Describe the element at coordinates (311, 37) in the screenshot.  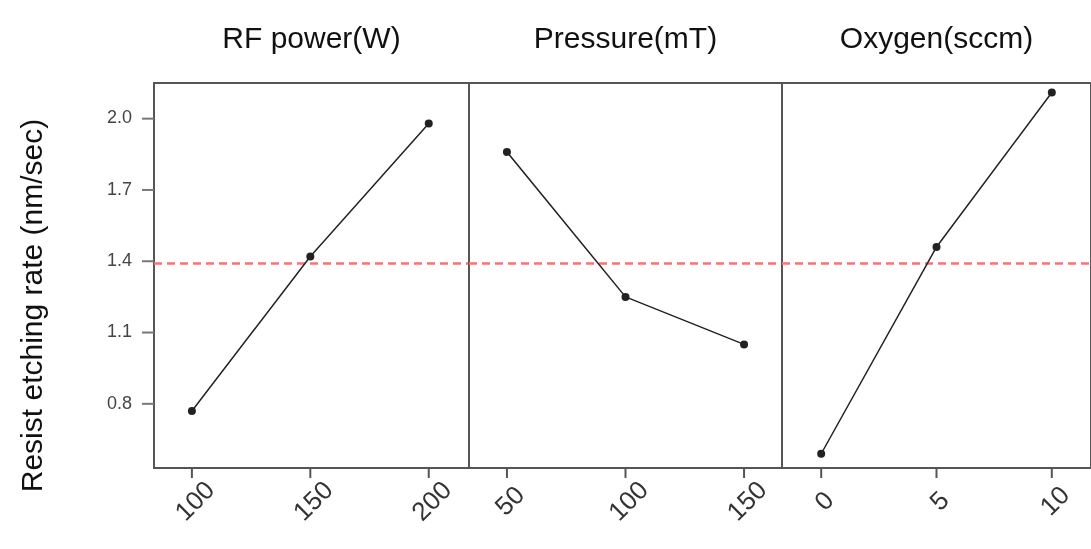
I see `chart-title: RF power(W)` at that location.